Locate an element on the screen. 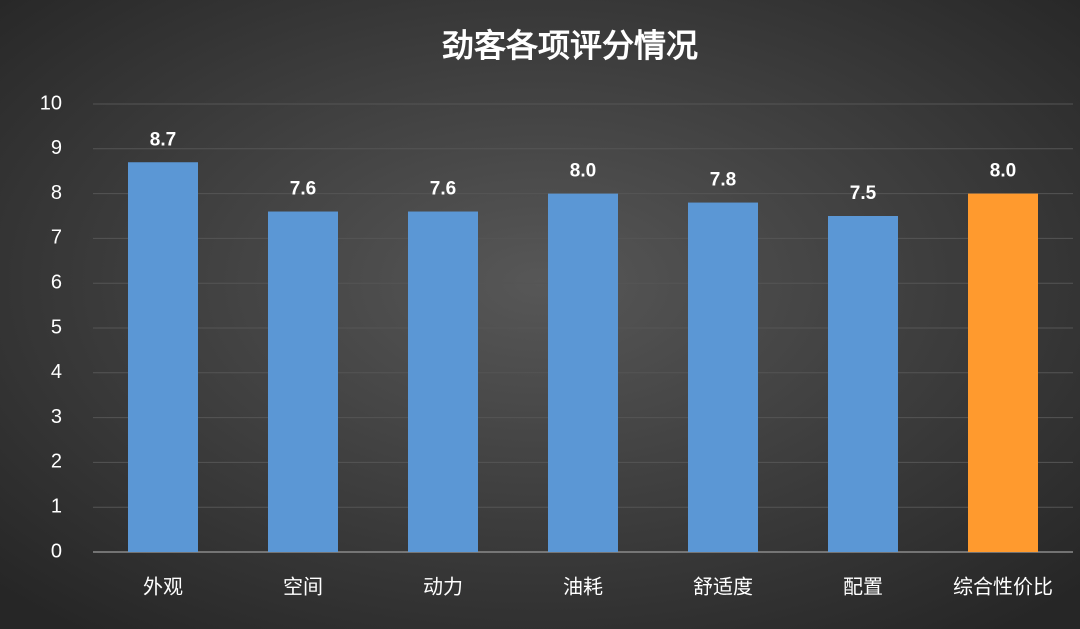  y-tick-label: 2 is located at coordinates (56, 462).